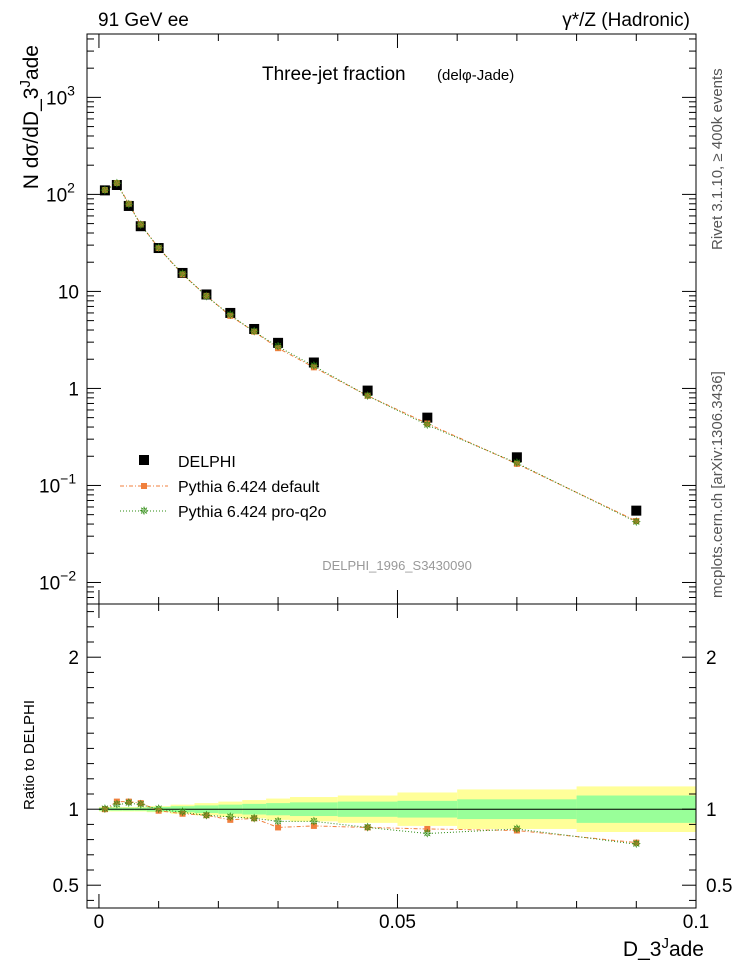 The image size is (746, 972). I want to click on y-tick-label-ratio-right: 2, so click(711, 658).